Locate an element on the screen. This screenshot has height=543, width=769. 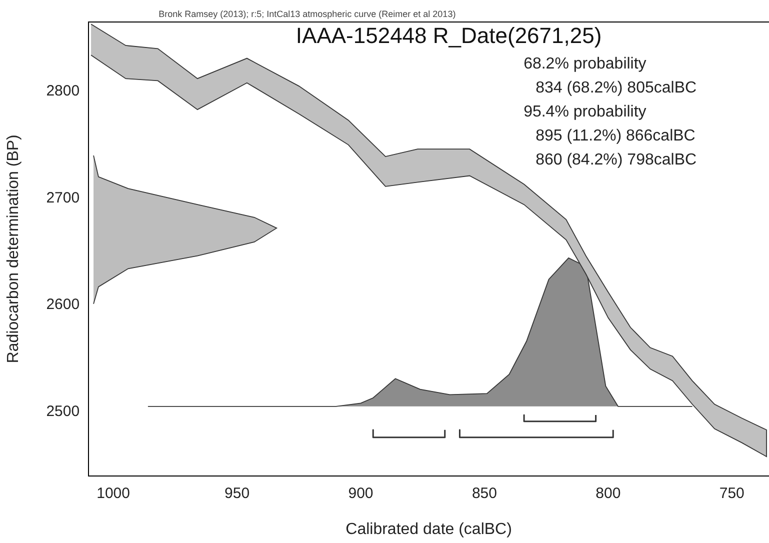
x-tick-label: 750 is located at coordinates (731, 493).